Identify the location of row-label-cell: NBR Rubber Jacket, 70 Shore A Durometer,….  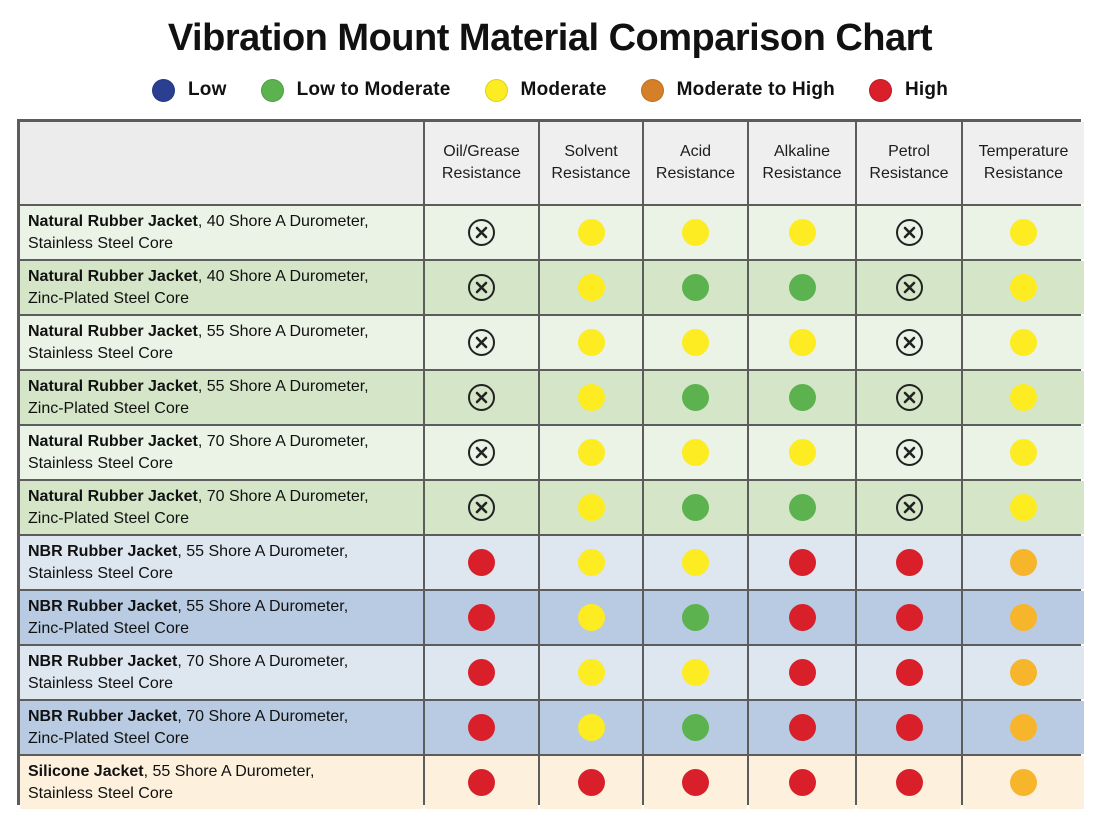
(221, 727).